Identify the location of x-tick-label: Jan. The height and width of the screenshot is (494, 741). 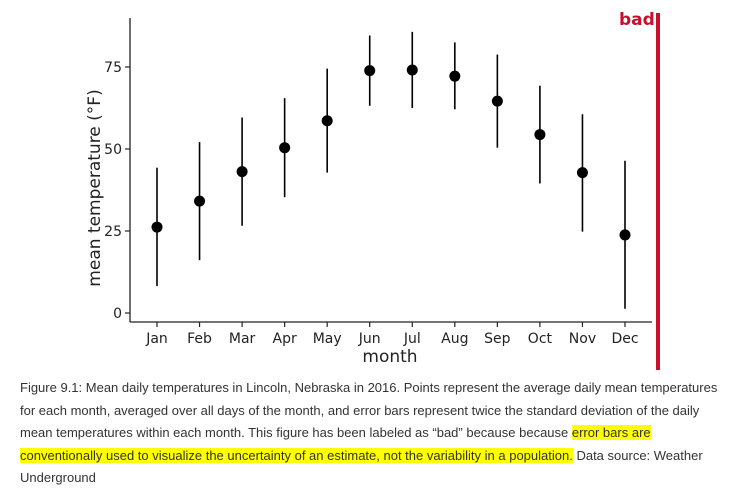
(156, 339).